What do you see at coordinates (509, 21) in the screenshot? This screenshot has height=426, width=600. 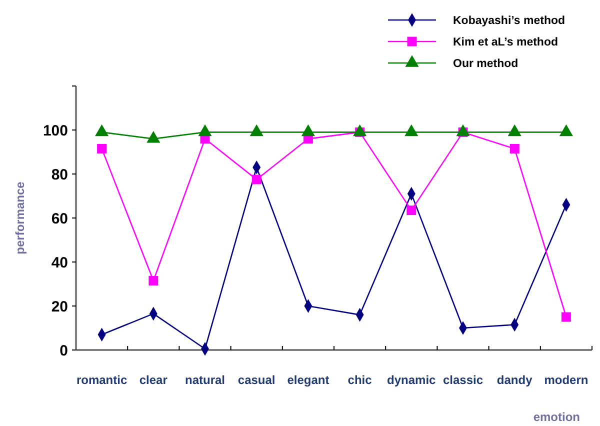 I see `legend-label: Kobayashi’s method` at bounding box center [509, 21].